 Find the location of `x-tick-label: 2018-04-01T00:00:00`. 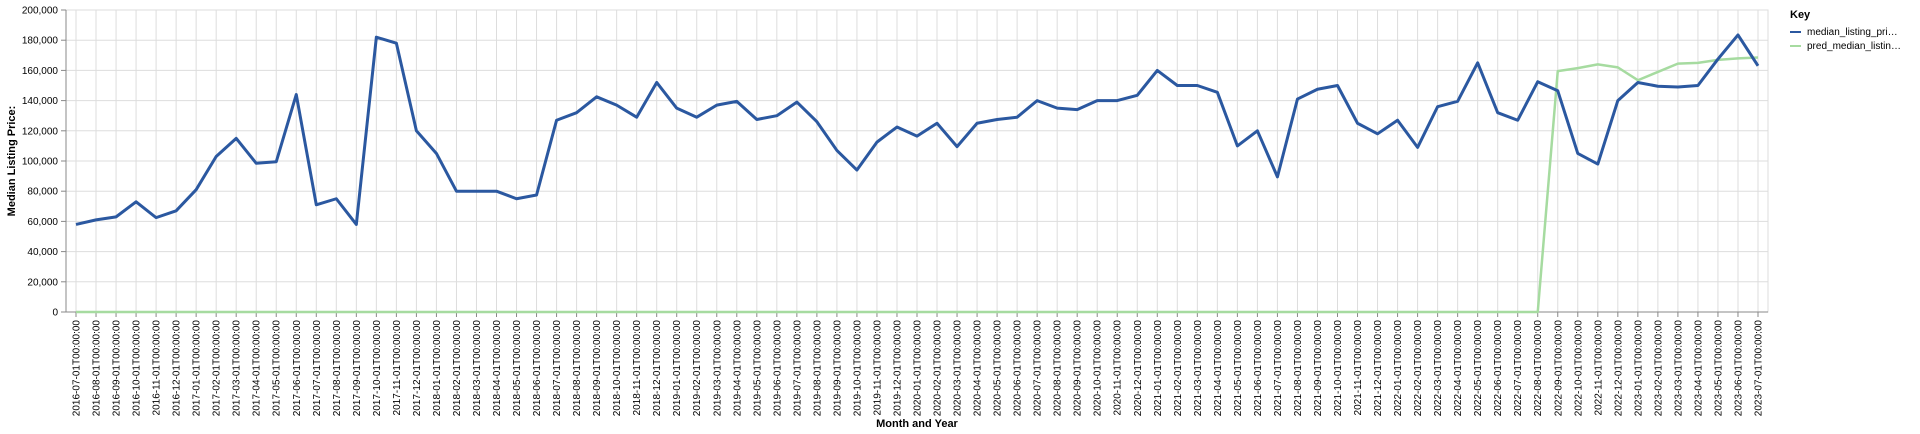

x-tick-label: 2018-04-01T00:00:00 is located at coordinates (497, 368).